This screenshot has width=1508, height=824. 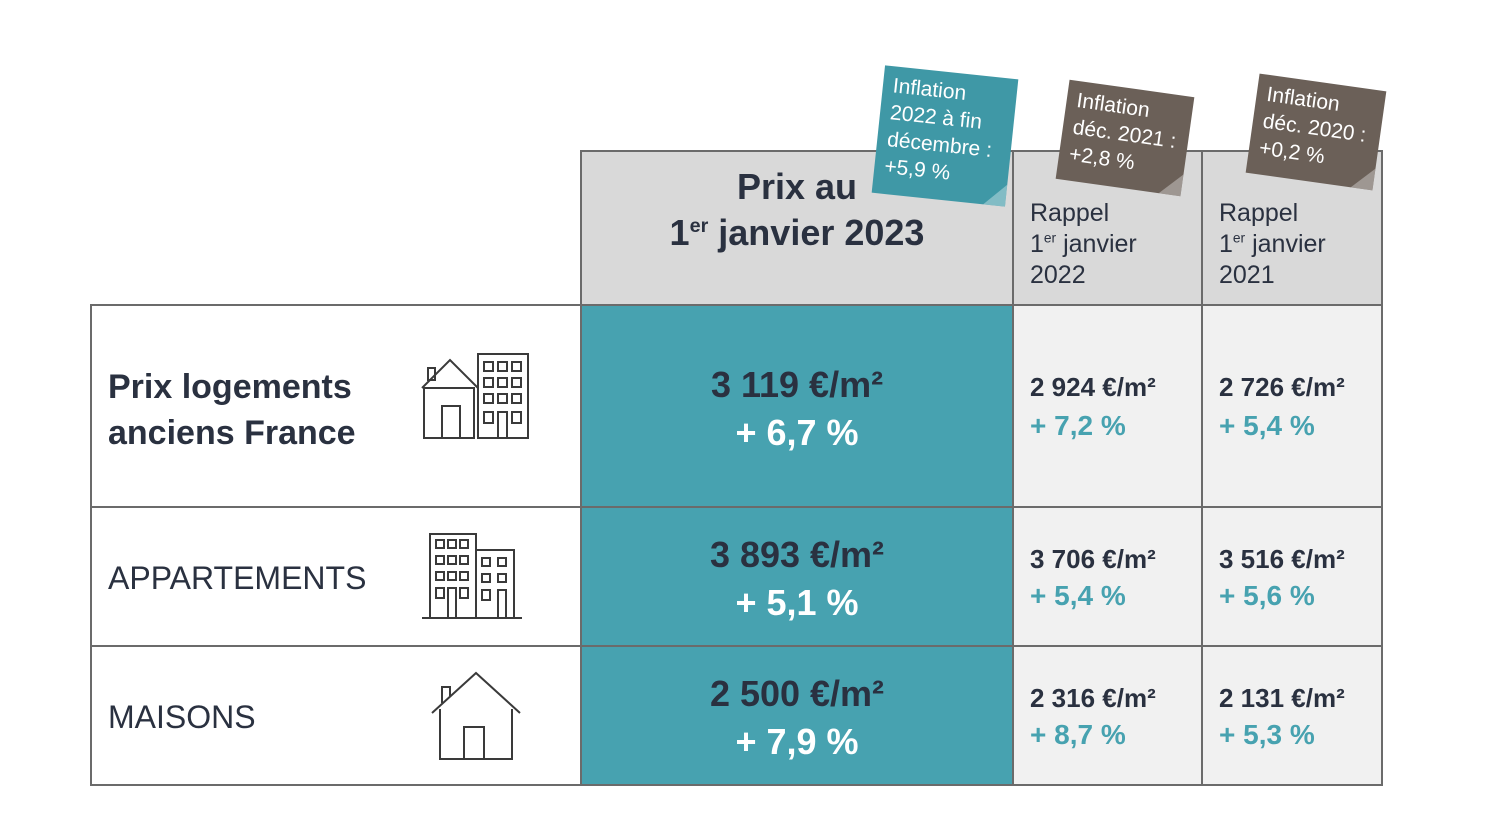 What do you see at coordinates (232, 410) in the screenshot?
I see `row-label-text: Prix logements anciens France` at bounding box center [232, 410].